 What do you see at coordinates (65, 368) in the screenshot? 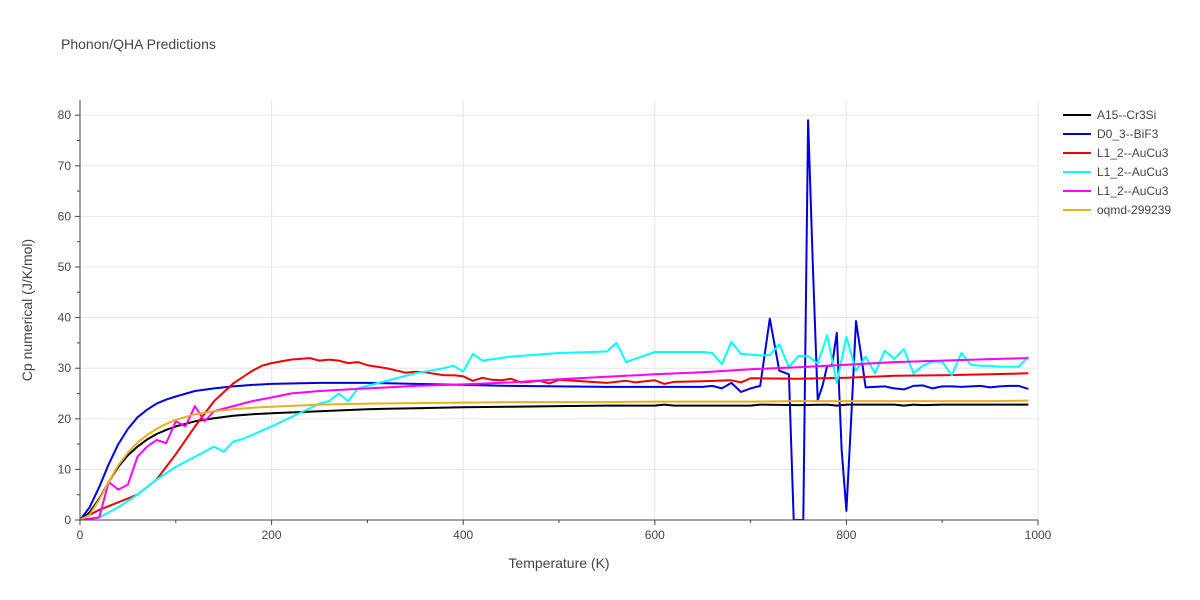
I see `y-tick-label: 30` at bounding box center [65, 368].